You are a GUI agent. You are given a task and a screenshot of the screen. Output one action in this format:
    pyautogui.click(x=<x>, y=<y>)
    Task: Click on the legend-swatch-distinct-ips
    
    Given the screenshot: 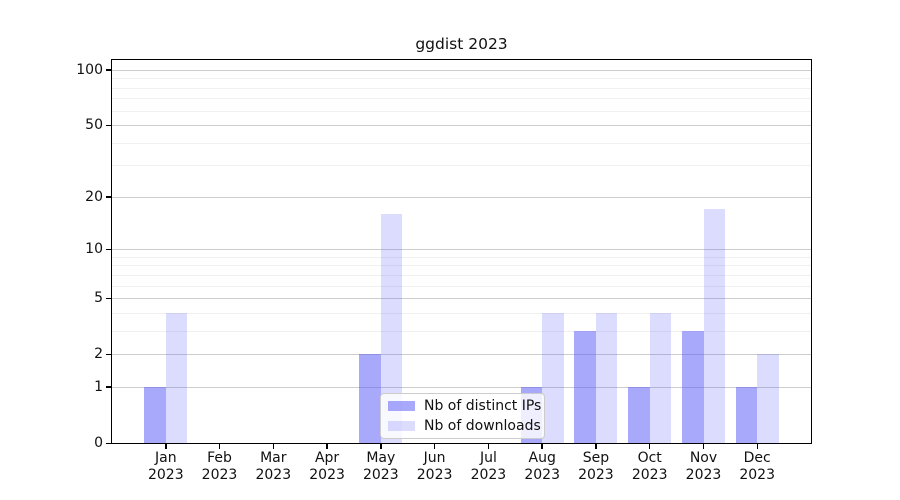 What is the action you would take?
    pyautogui.click(x=401, y=406)
    